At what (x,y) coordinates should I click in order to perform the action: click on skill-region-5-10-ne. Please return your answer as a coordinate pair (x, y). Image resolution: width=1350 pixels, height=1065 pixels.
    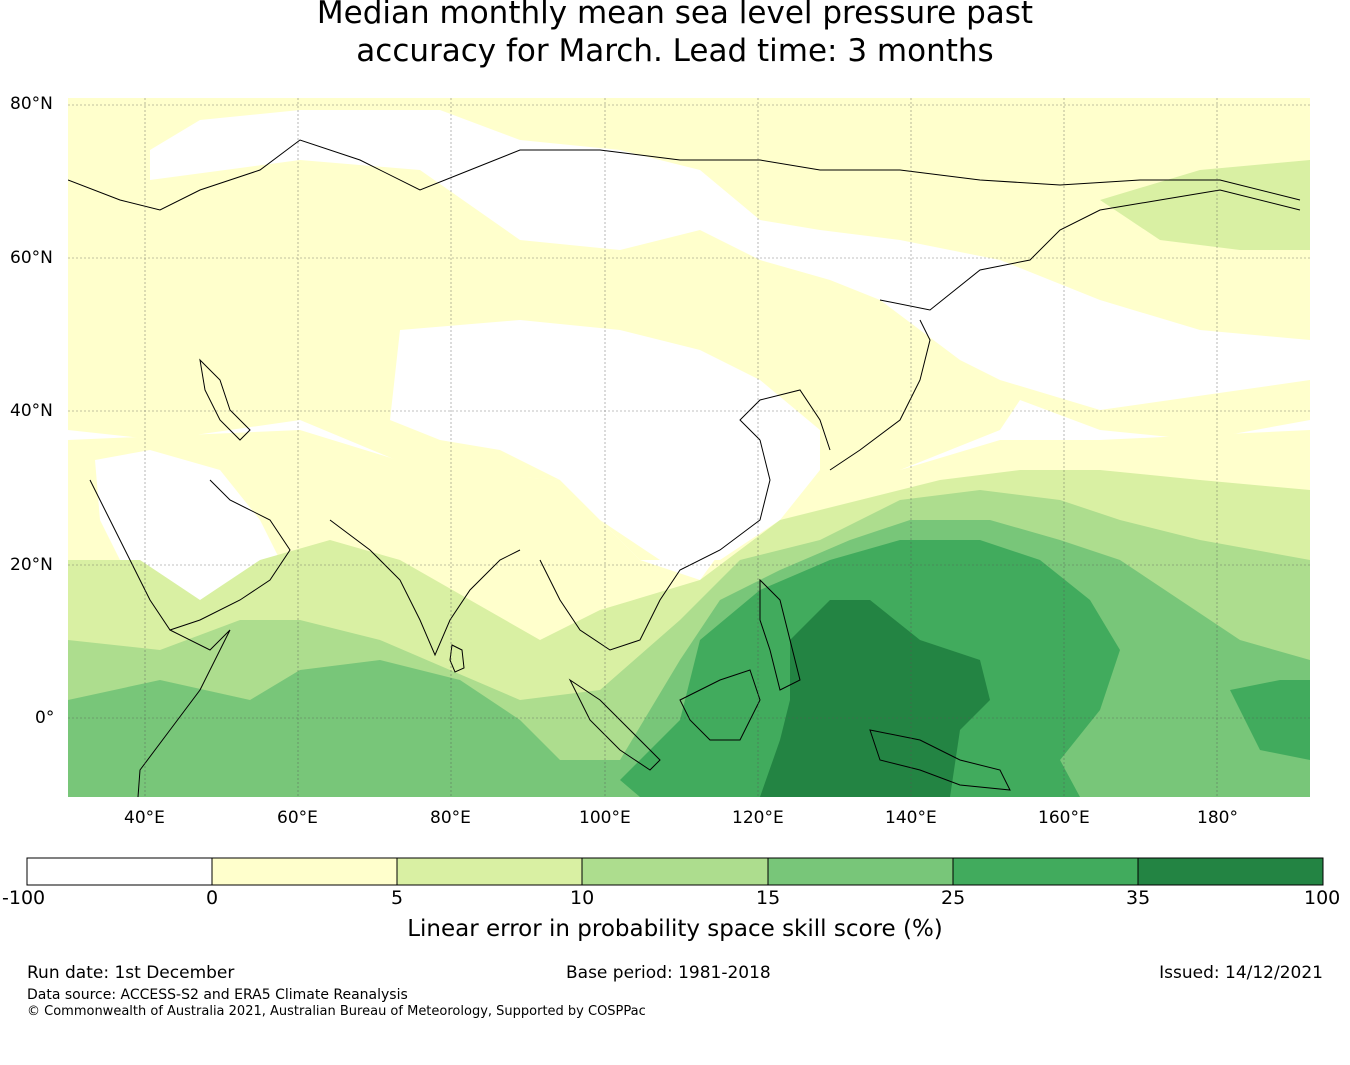
    Looking at the image, I should click on (1205, 205).